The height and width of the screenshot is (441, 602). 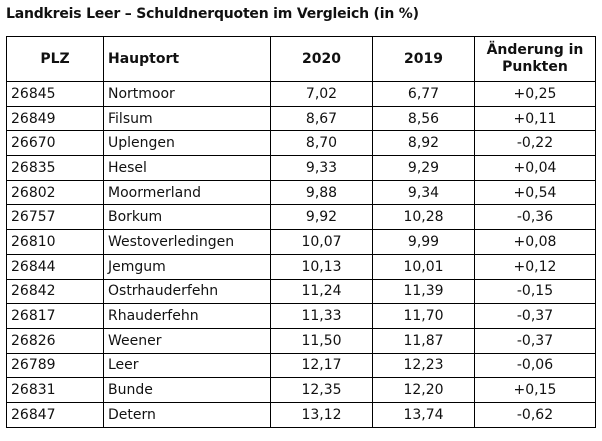 I want to click on cell-2020: 10,07, so click(x=321, y=242).